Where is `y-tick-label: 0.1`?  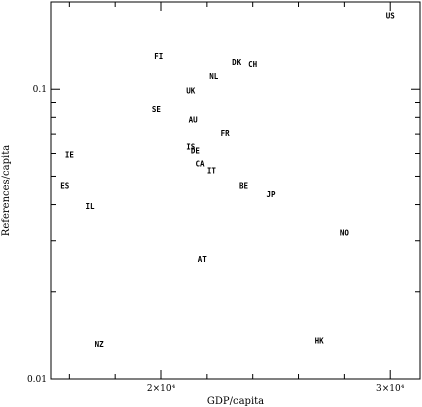 y-tick-label: 0.1 is located at coordinates (40, 90).